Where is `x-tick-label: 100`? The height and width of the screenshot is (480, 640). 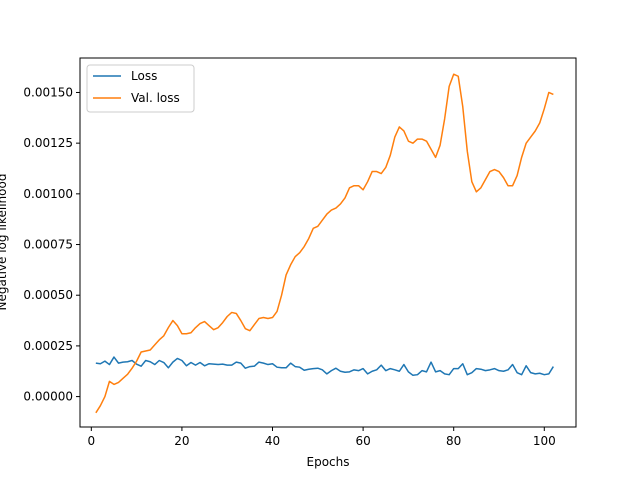
x-tick-label: 100 is located at coordinates (544, 441).